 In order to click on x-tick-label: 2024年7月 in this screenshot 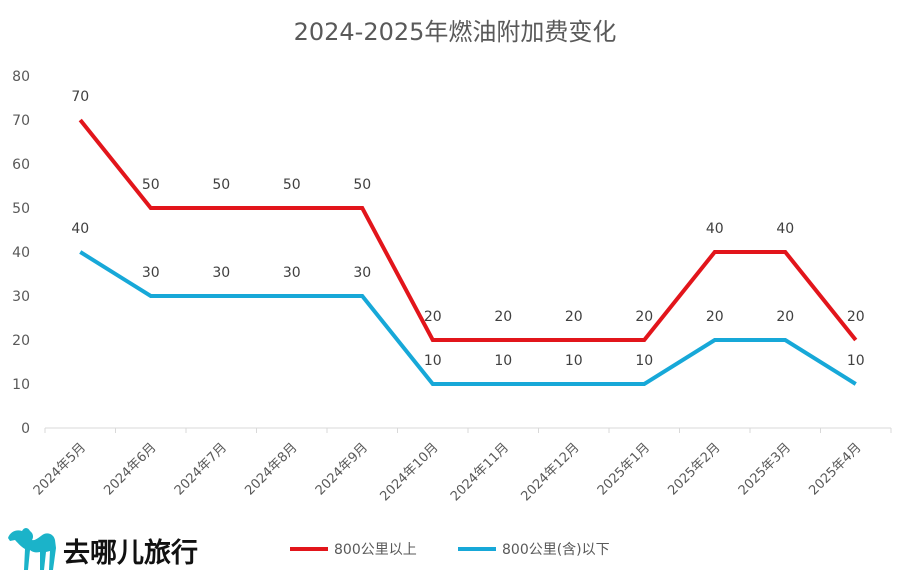, I will do `click(201, 469)`.